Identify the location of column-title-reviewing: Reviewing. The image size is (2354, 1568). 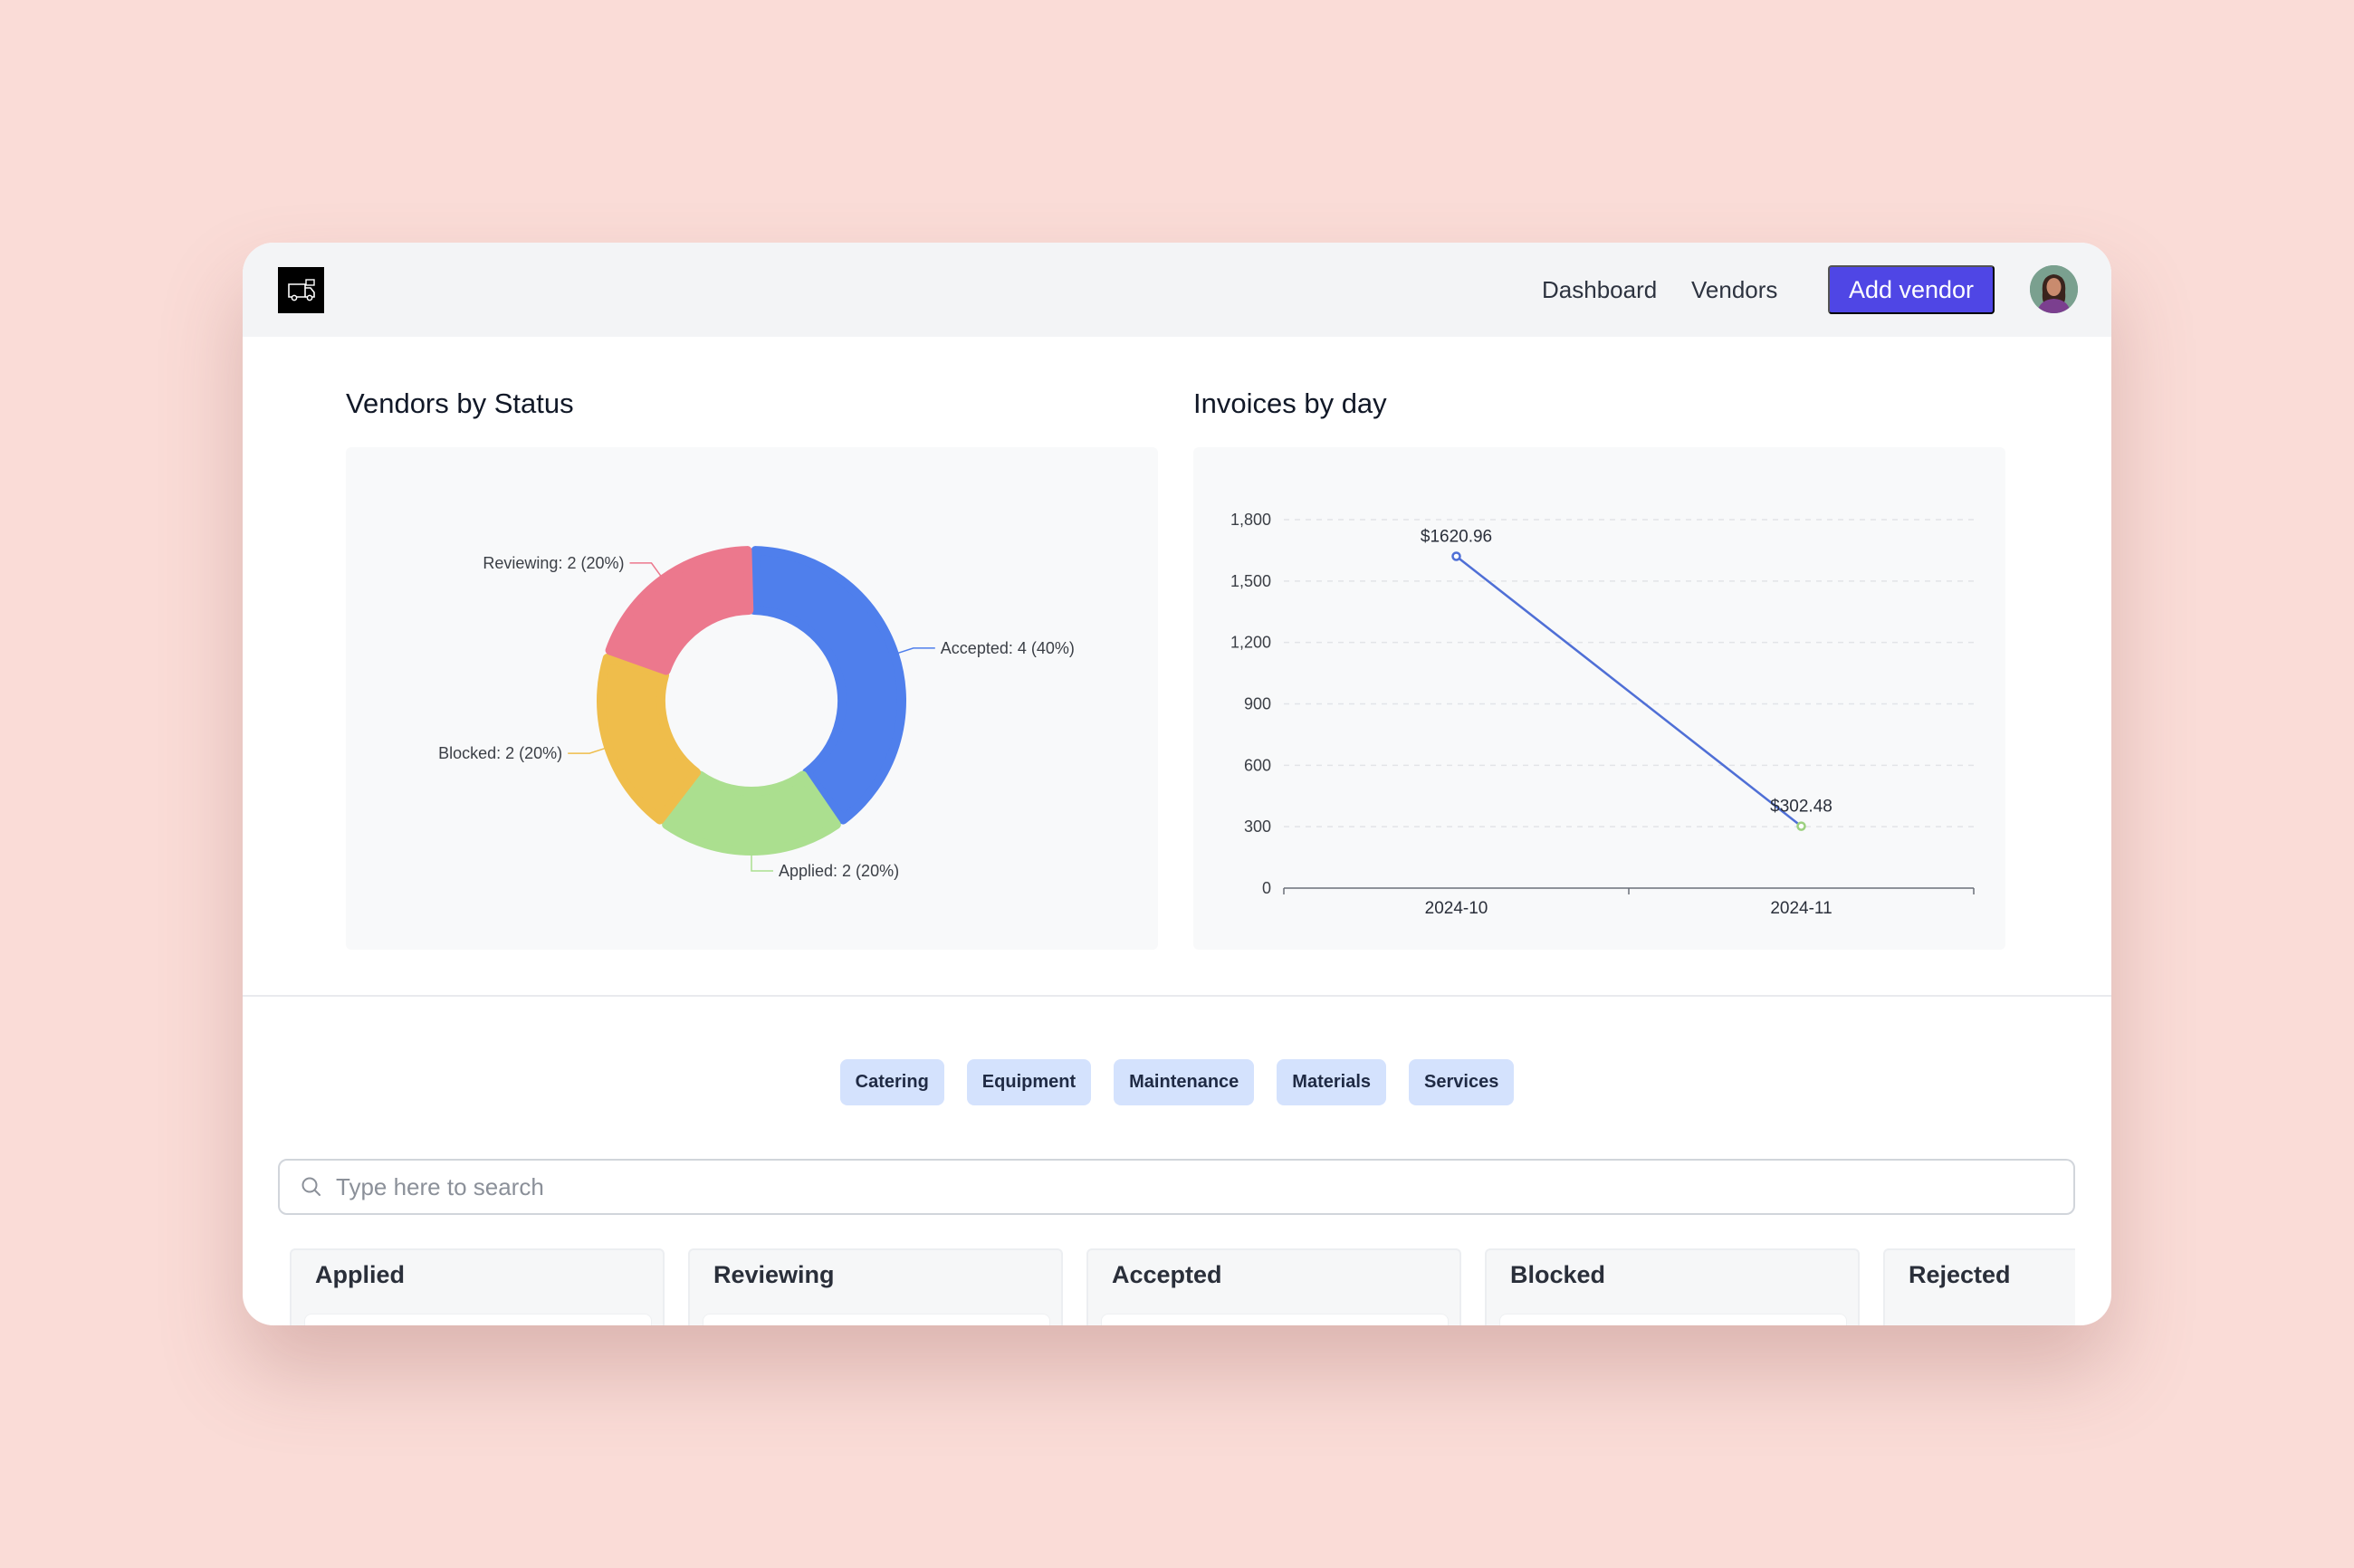
(774, 1274).